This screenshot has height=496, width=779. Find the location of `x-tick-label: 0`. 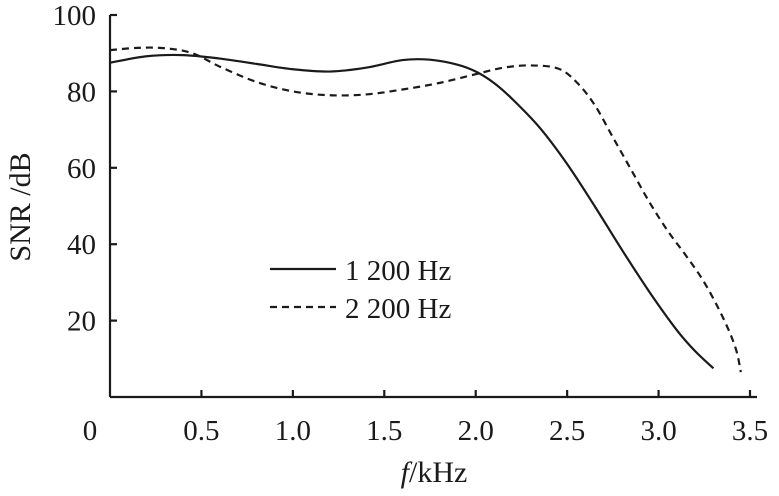

x-tick-label: 0 is located at coordinates (90, 431).